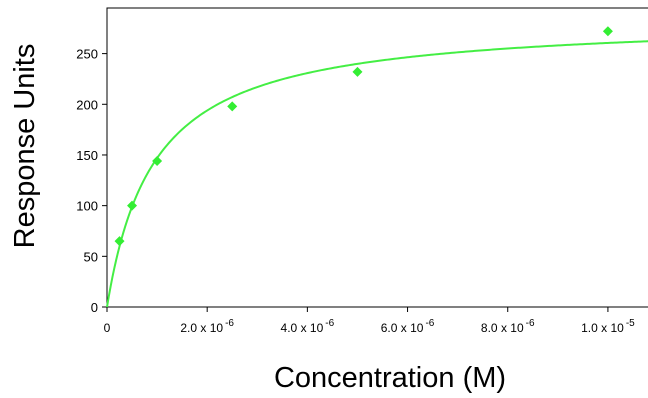 The image size is (648, 398). What do you see at coordinates (87, 155) in the screenshot?
I see `y-tick-label: 150` at bounding box center [87, 155].